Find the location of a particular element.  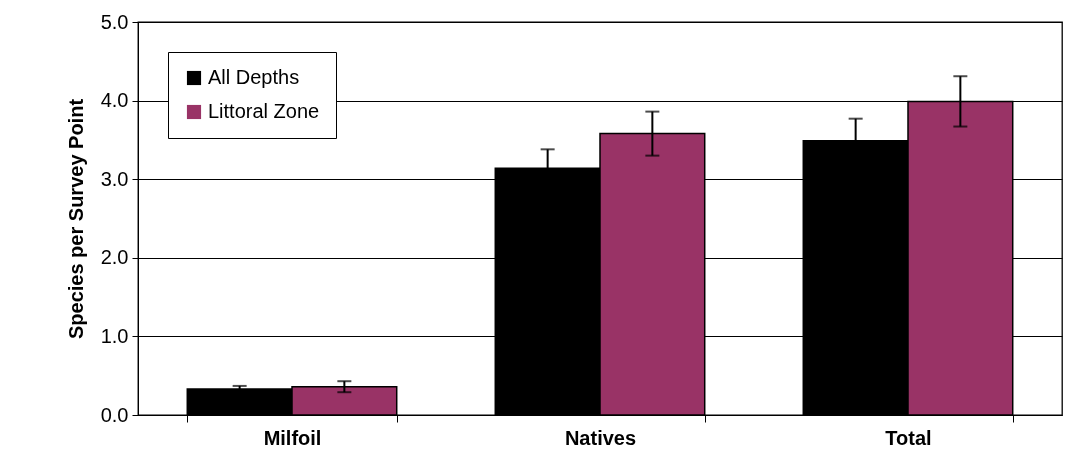

x-tick-label: Total is located at coordinates (908, 437).